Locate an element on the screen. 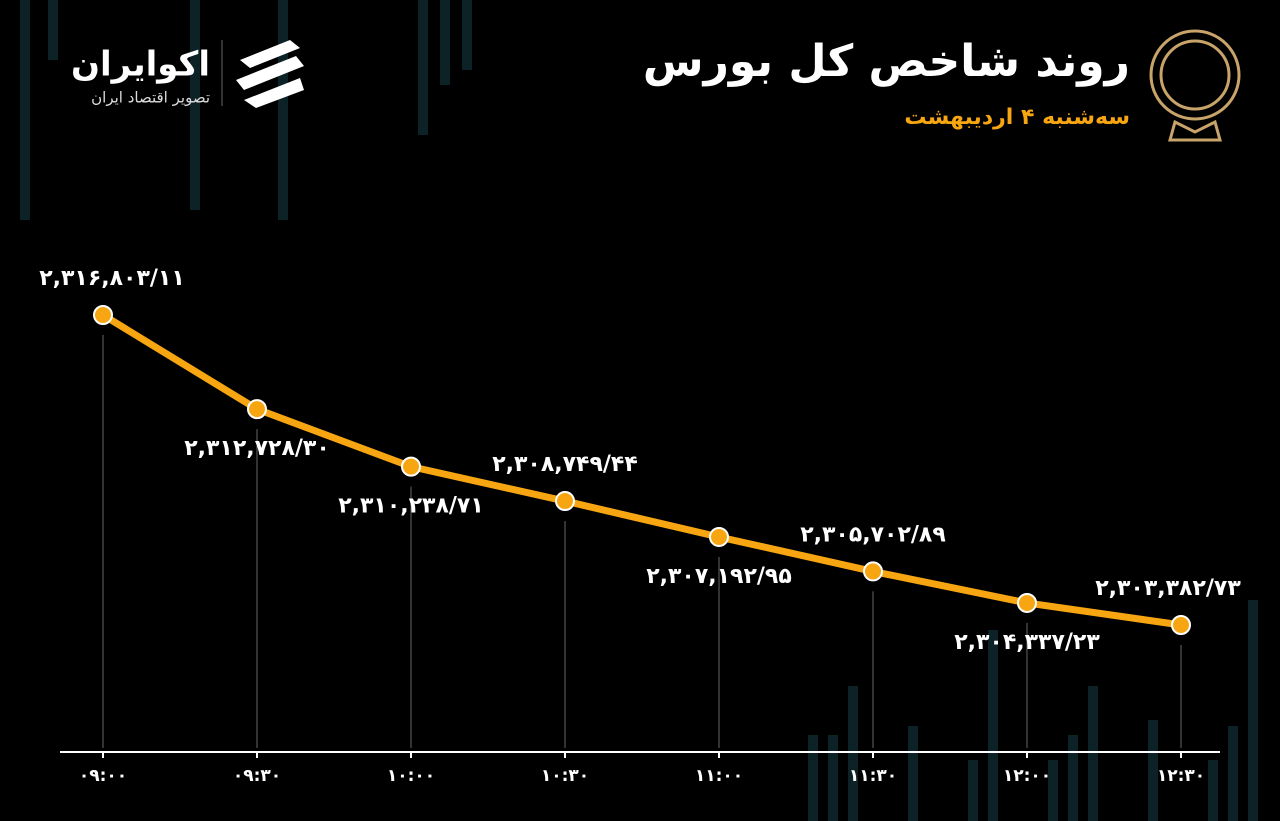 This screenshot has width=1280, height=821. value-label: ۲,۳۱۰,۲۳۸/۷۱ is located at coordinates (411, 506).